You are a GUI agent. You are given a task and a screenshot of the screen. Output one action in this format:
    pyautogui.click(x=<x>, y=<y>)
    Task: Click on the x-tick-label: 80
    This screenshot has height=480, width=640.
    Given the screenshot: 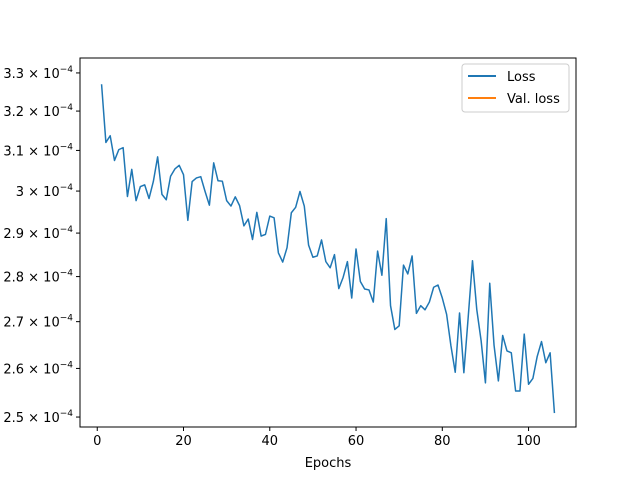 What is the action you would take?
    pyautogui.click(x=442, y=441)
    